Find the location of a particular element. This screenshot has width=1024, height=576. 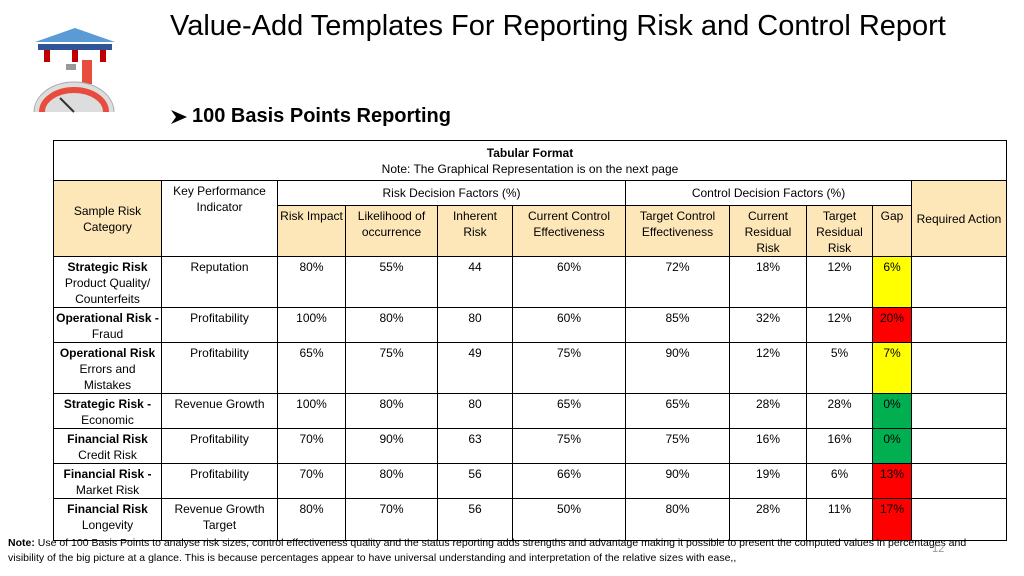

value-cell: 32% is located at coordinates (768, 325).